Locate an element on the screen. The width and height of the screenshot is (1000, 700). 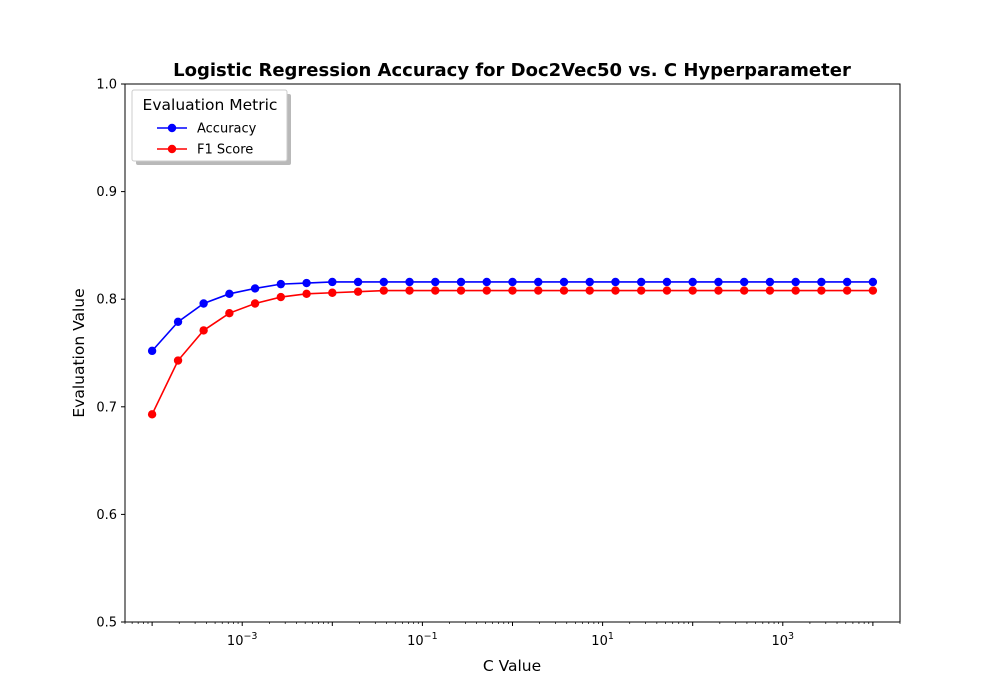
y-tick-label: 0.9 is located at coordinates (106, 192).